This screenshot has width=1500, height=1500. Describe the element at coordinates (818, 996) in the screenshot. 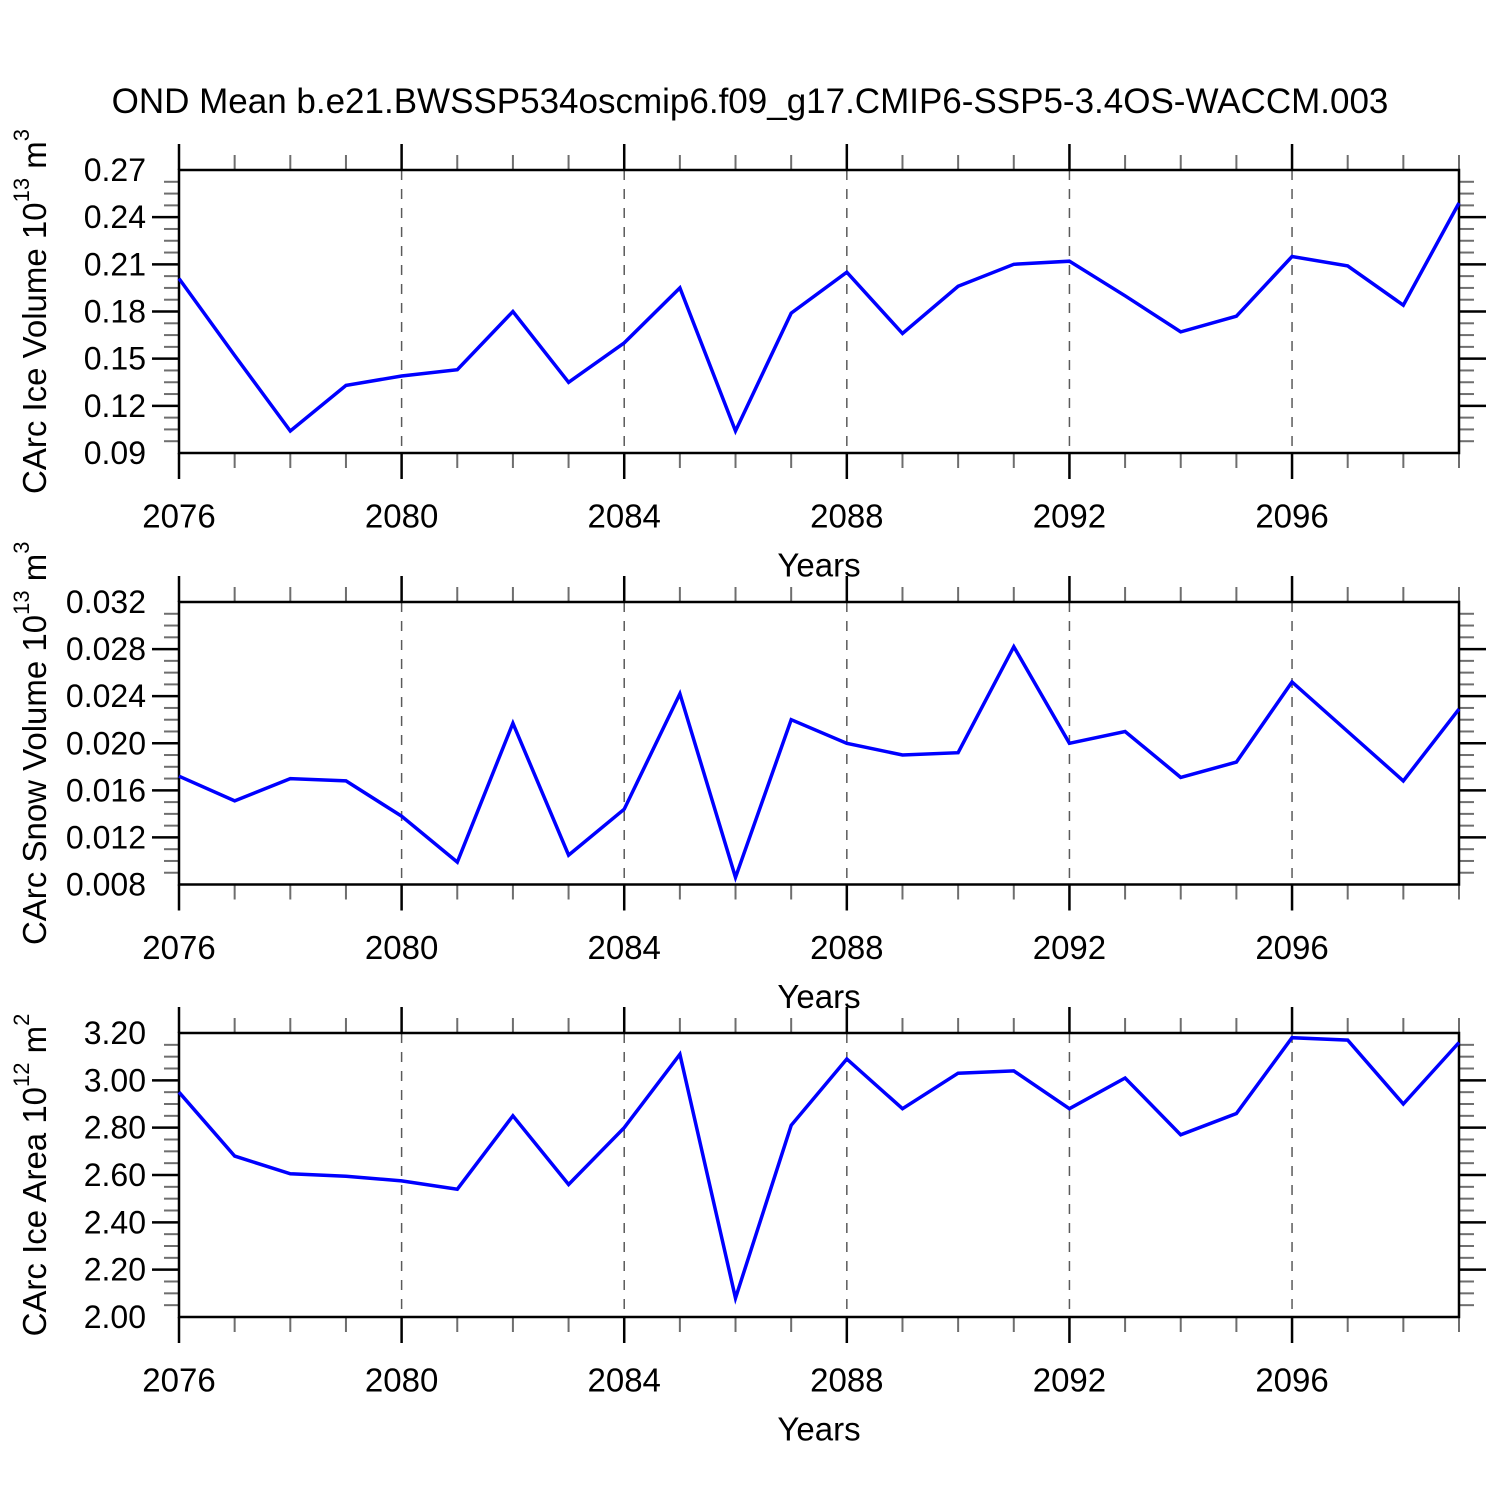

I see `snow-volume-xaxis-title: Years` at that location.